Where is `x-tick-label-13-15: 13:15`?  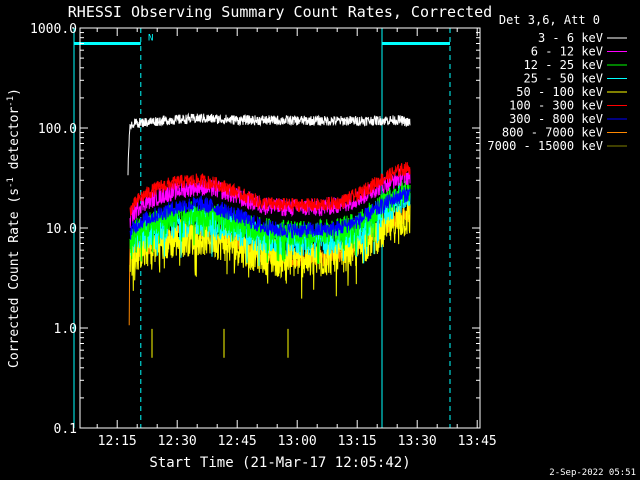 x-tick-label-13-15: 13:15 is located at coordinates (357, 441).